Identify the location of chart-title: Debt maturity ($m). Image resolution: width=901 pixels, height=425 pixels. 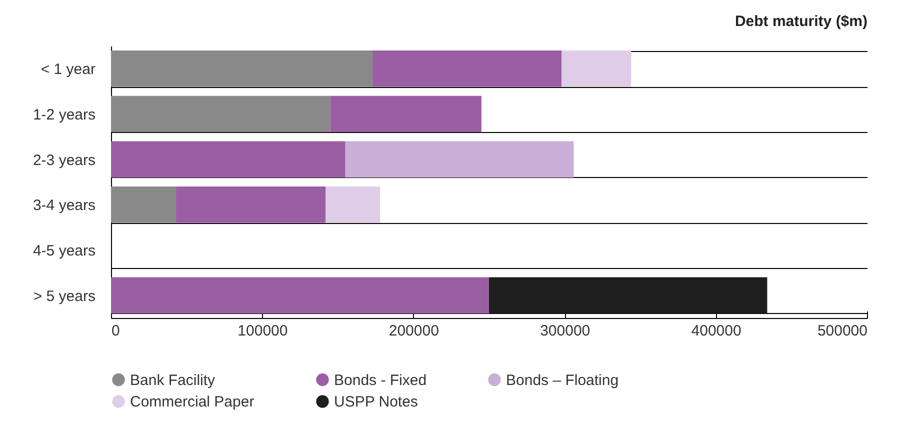
(801, 21).